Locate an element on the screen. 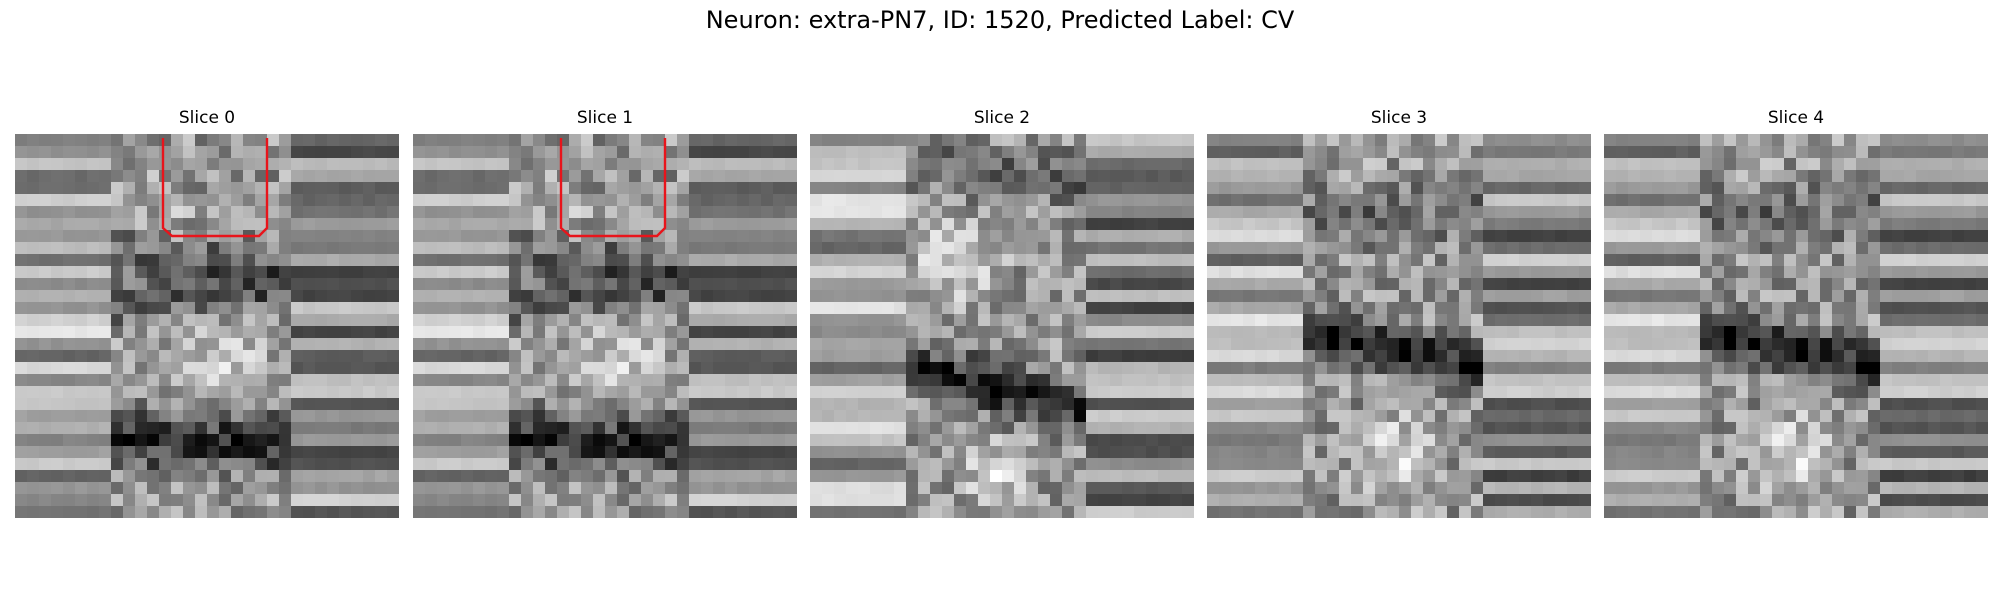 The height and width of the screenshot is (600, 2000). slice-title: Slice 0 is located at coordinates (207, 118).